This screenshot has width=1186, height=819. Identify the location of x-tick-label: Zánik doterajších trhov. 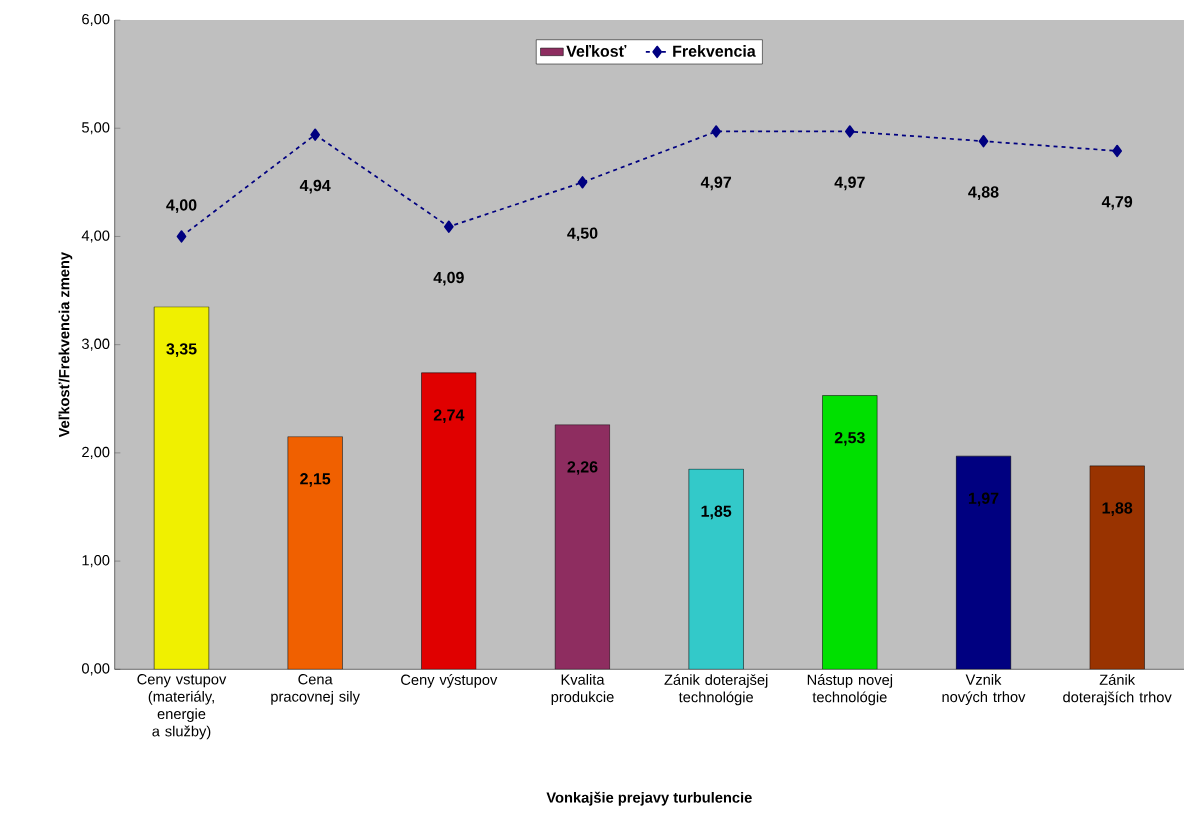
(1117, 690).